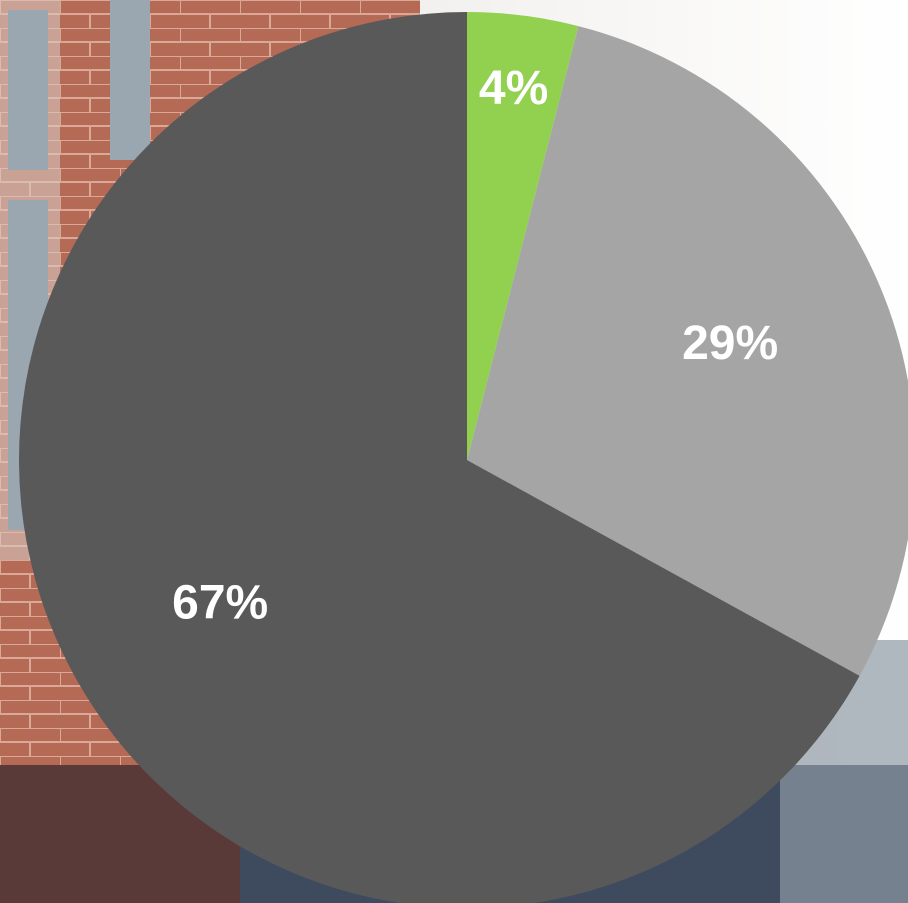 Image resolution: width=908 pixels, height=903 pixels. Describe the element at coordinates (513, 88) in the screenshot. I see `data-label: 4%` at that location.